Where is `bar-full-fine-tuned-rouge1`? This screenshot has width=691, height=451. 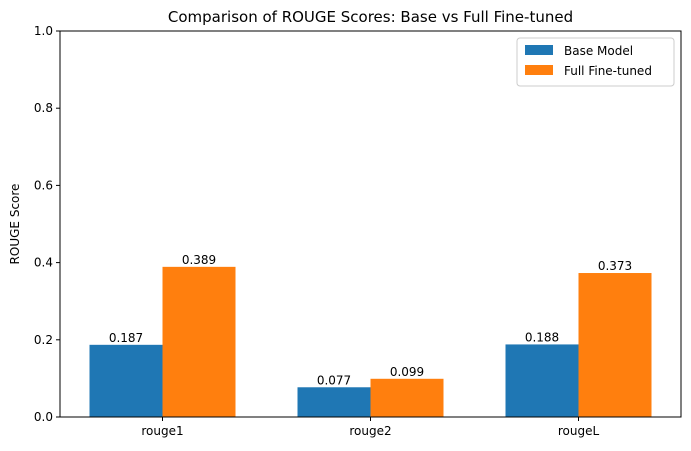 bar-full-fine-tuned-rouge1 is located at coordinates (199, 341).